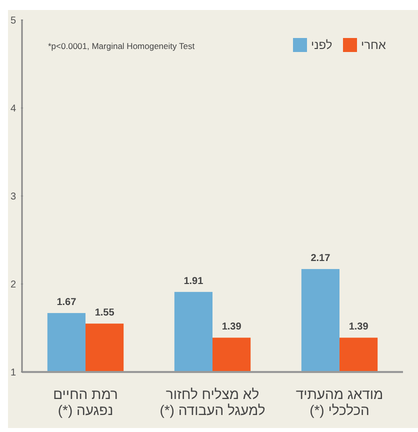 Image resolution: width=418 pixels, height=432 pixels. I want to click on data-label: 1.55, so click(104, 313).